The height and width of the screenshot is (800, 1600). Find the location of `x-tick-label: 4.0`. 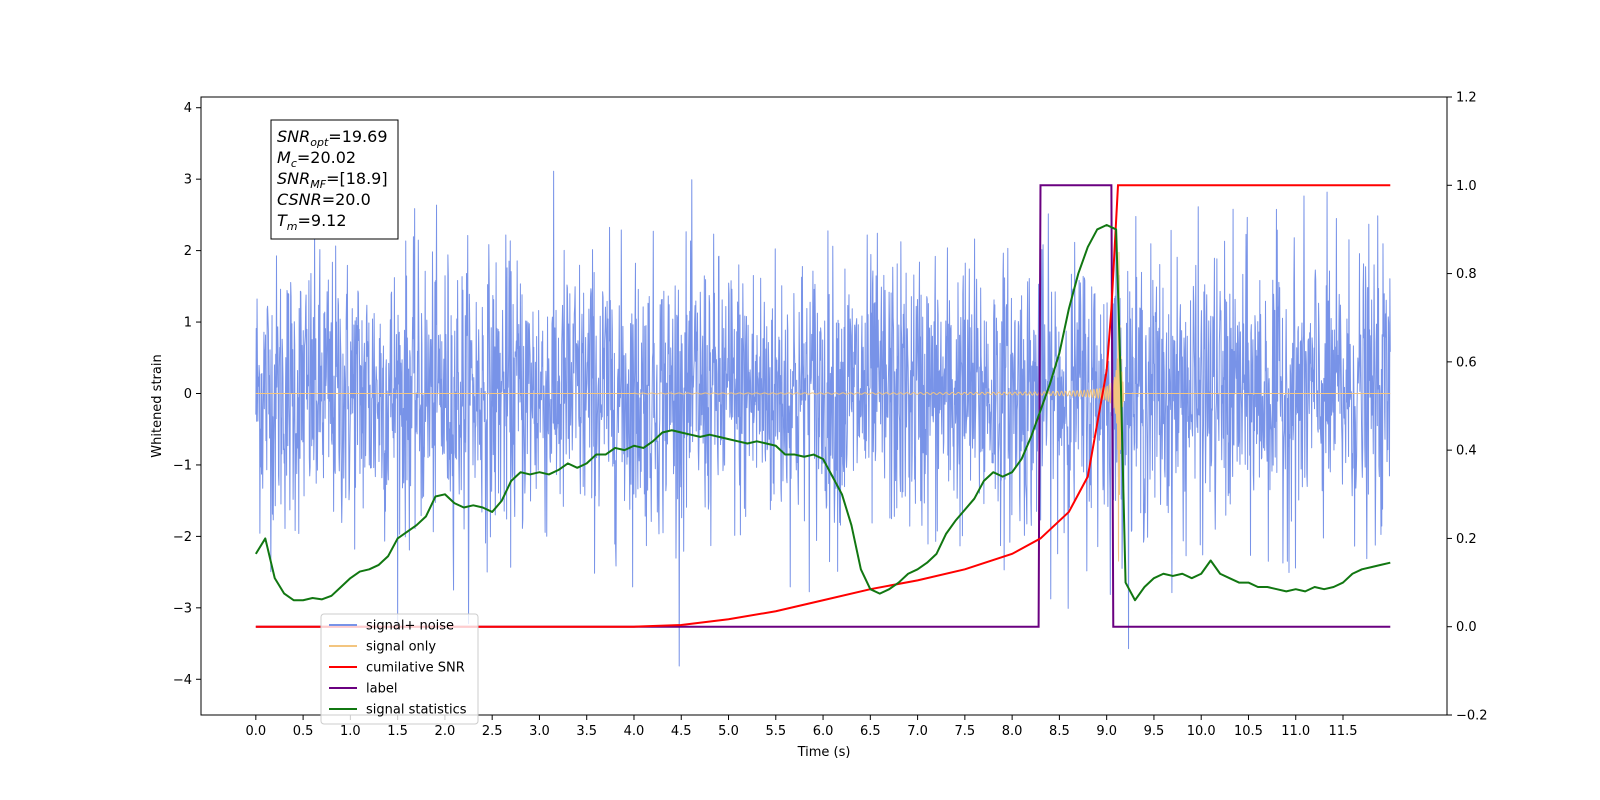

x-tick-label: 4.0 is located at coordinates (634, 731).